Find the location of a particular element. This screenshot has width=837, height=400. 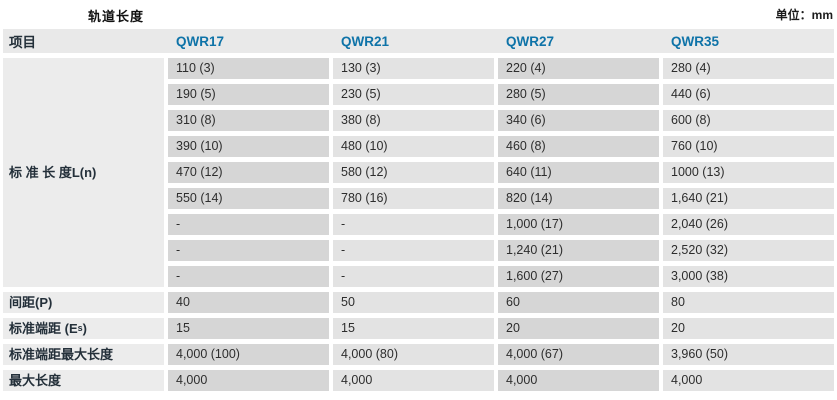

standard-length-cell: 230 (5) is located at coordinates (413, 94).